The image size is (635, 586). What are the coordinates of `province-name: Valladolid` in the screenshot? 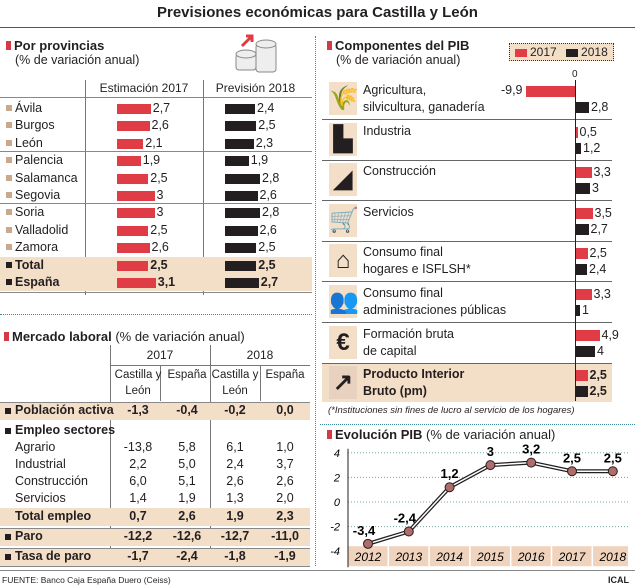 It's located at (42, 229).